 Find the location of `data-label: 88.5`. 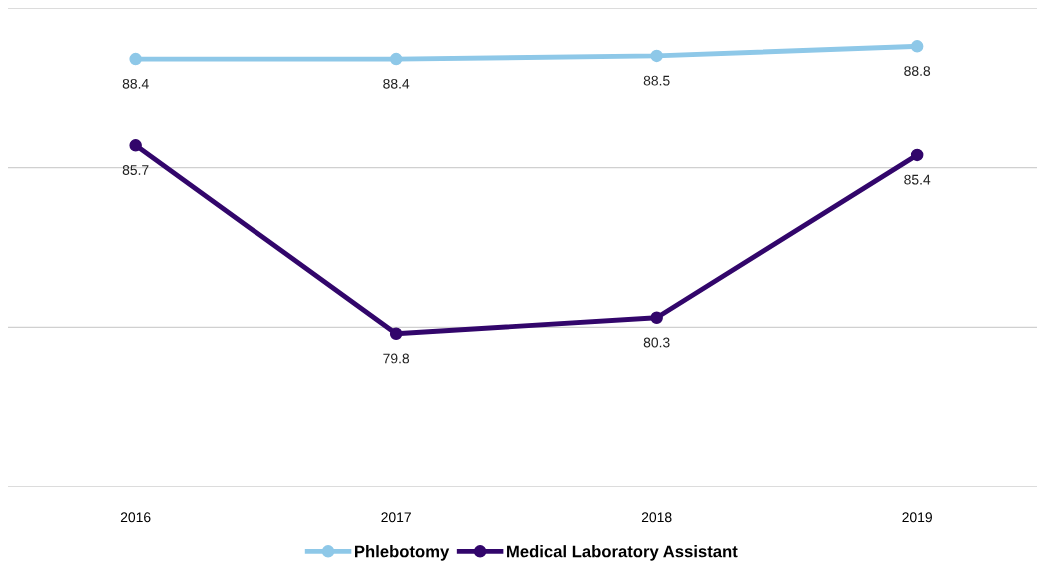

data-label: 88.5 is located at coordinates (656, 80).